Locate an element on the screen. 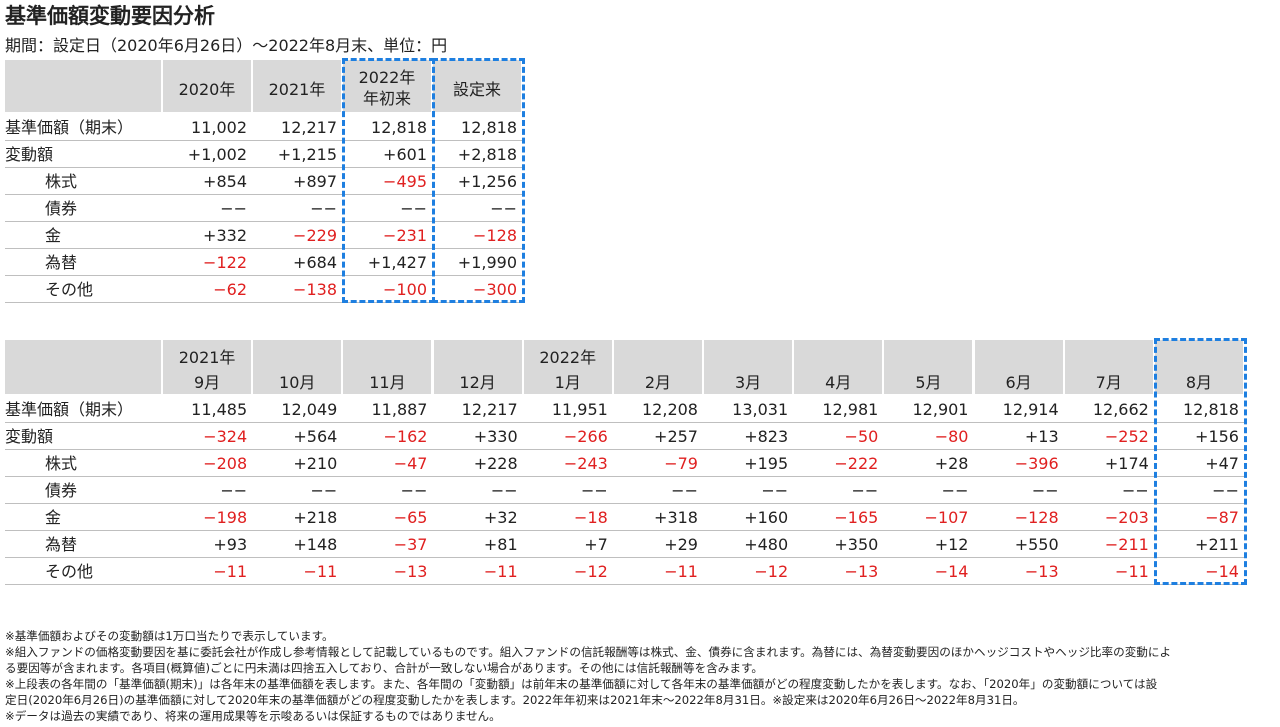  value: −122 is located at coordinates (225, 262).